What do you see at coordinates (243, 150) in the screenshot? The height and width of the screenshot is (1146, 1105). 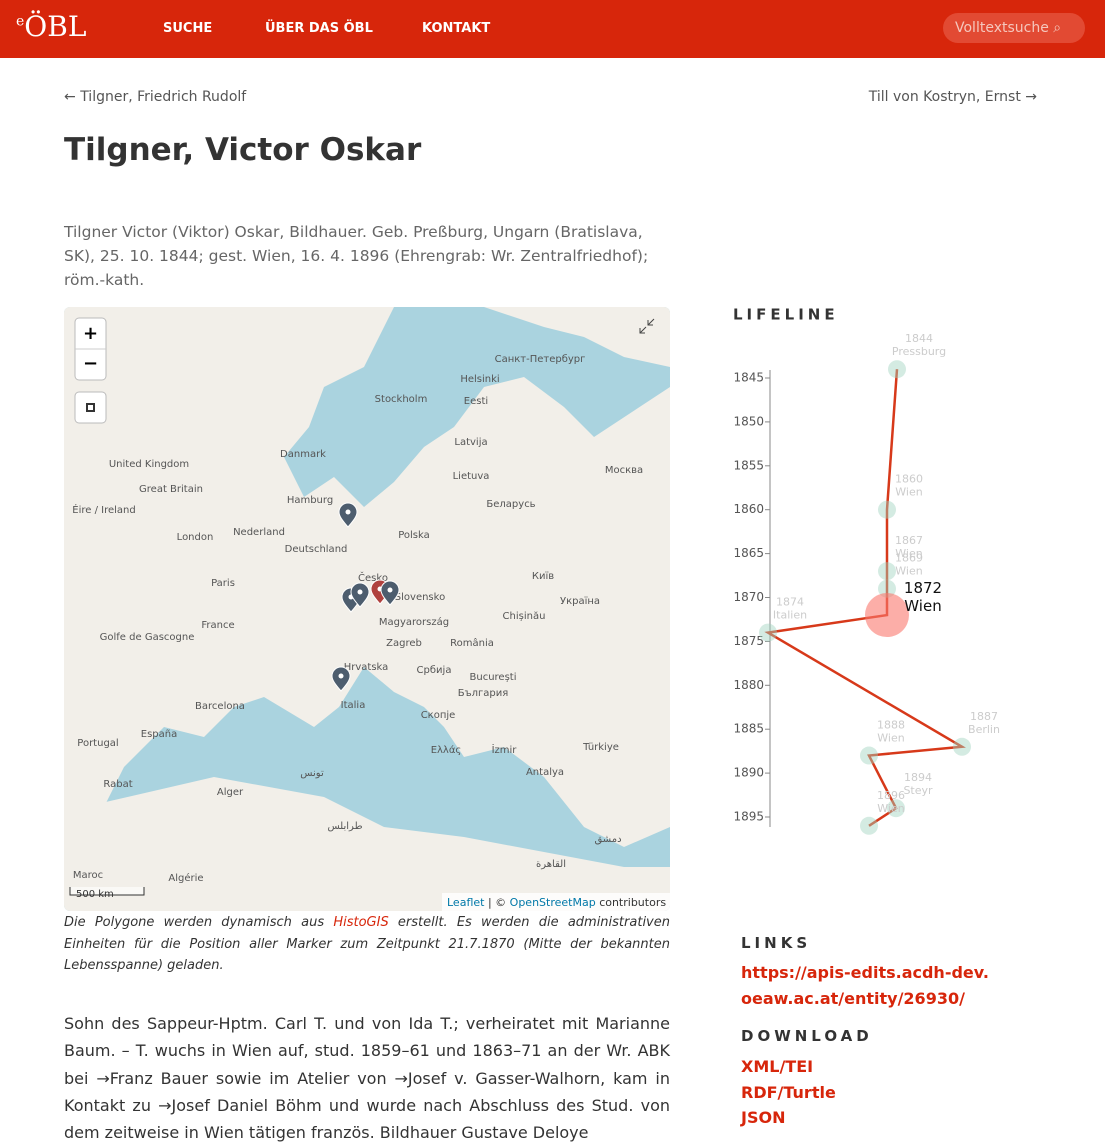 I see `page-title: Tilgner, Victor Oskar` at bounding box center [243, 150].